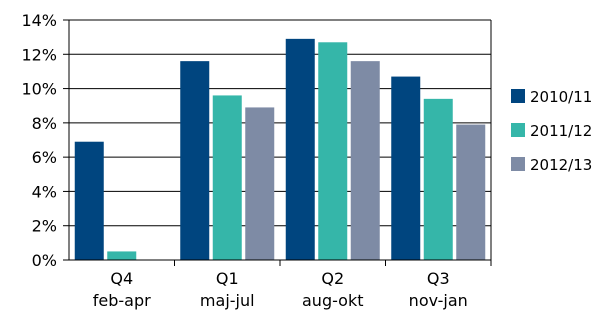 The width and height of the screenshot is (597, 322). What do you see at coordinates (39, 140) in the screenshot?
I see `y-axis-tick-labels: 0% 2% 4% 6% 8% 10% 12% 14%` at bounding box center [39, 140].